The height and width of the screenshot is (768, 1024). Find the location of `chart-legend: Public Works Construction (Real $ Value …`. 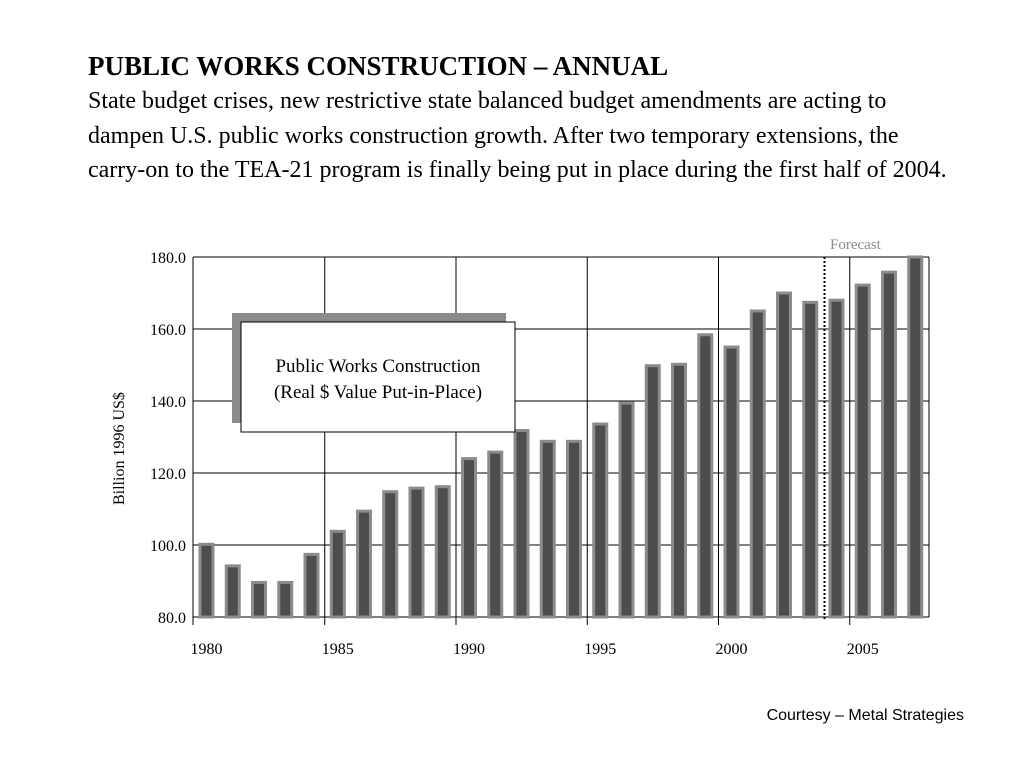

chart-legend: Public Works Construction (Real $ Value … is located at coordinates (374, 373).